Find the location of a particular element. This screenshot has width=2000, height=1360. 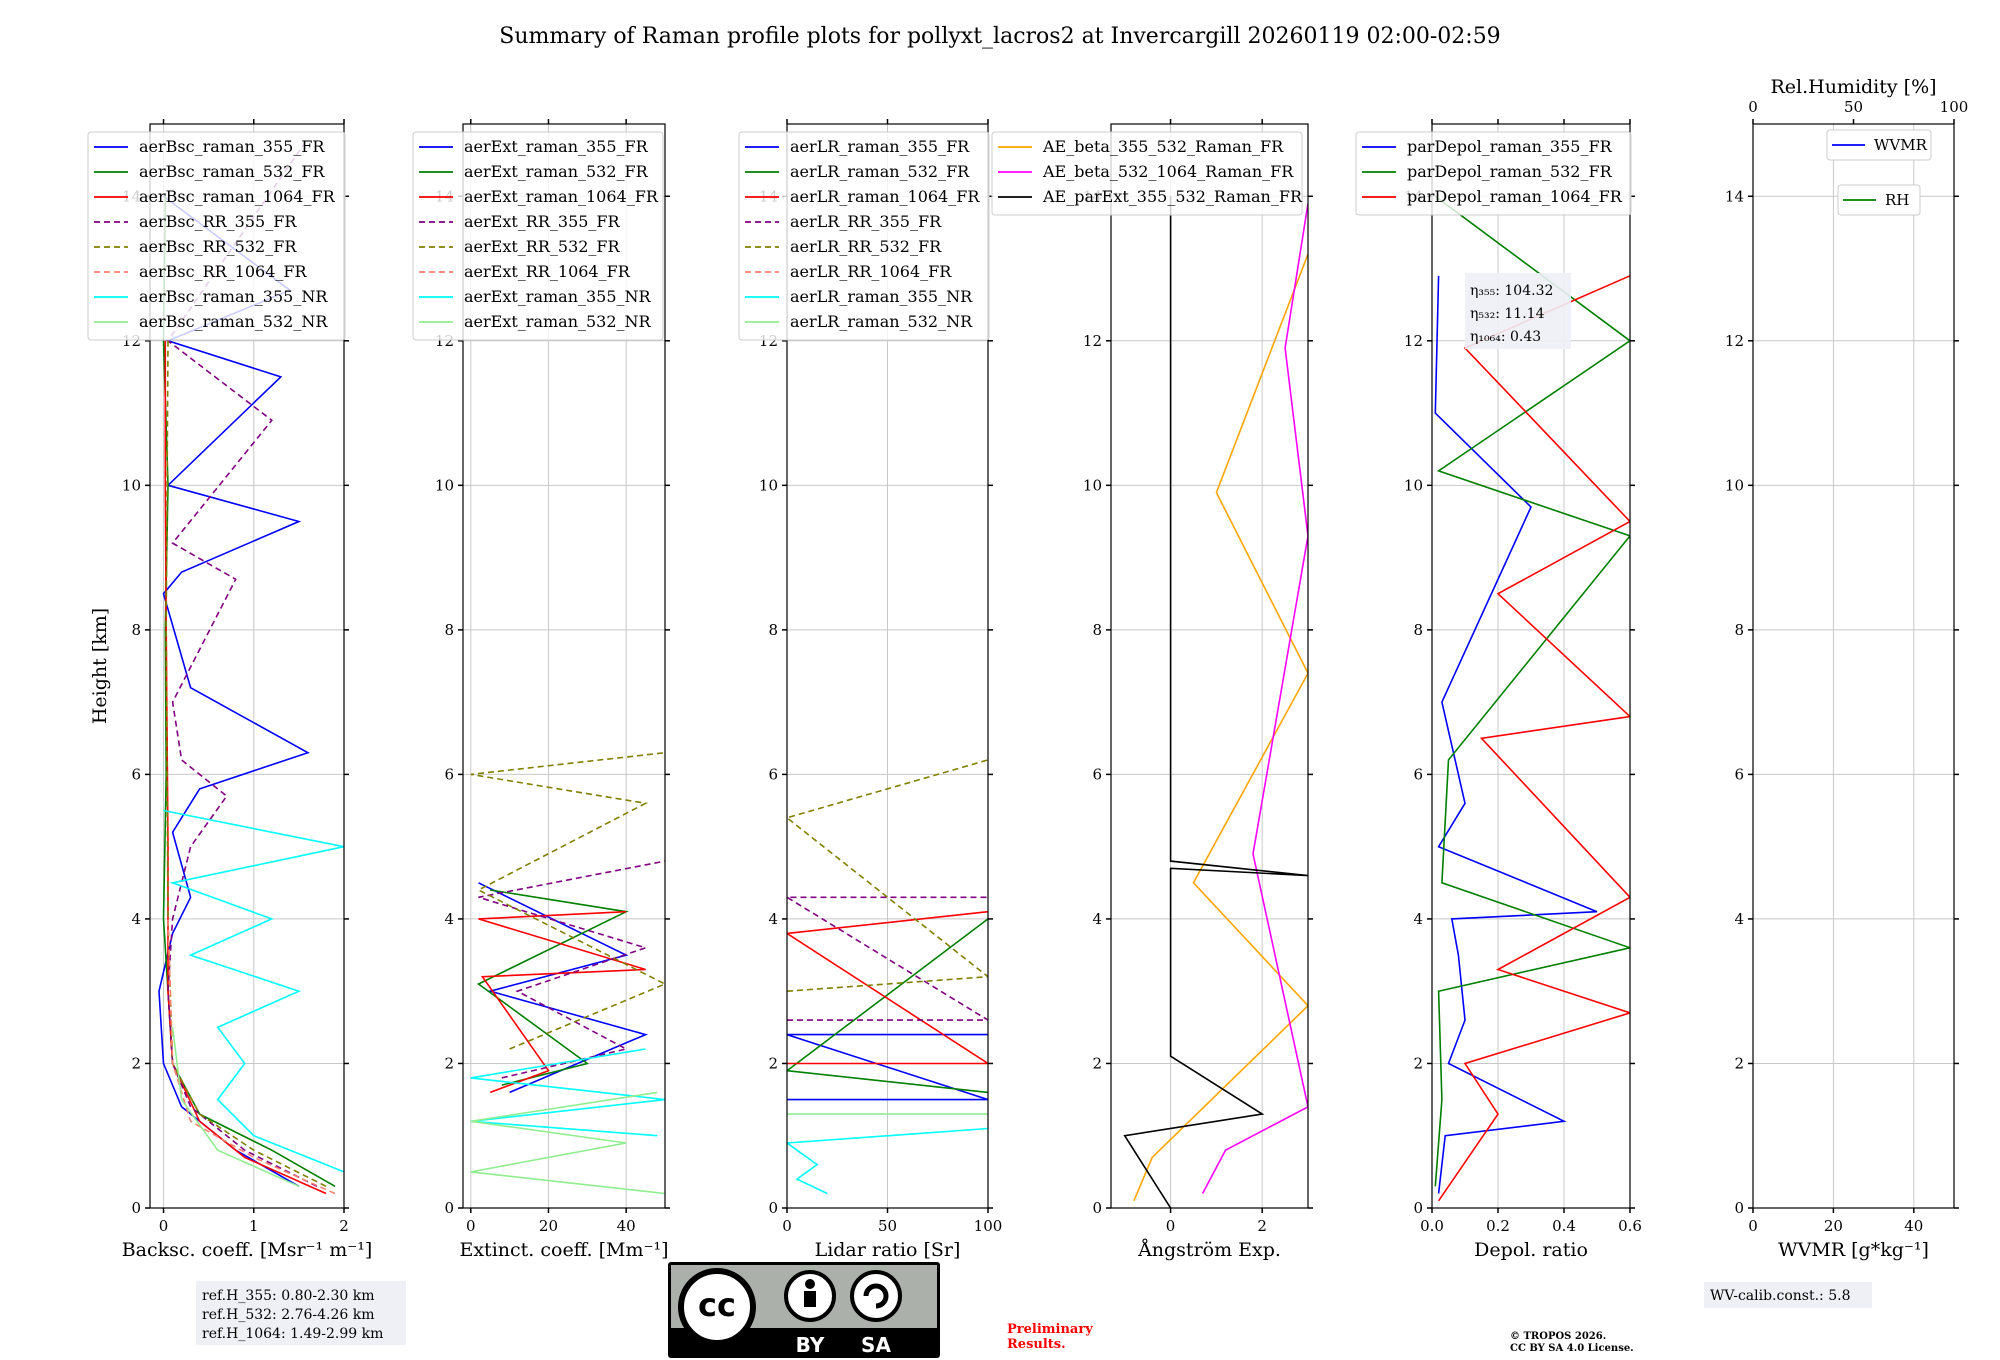

x-axis-label: Extinct. coeff. [Mm⁻¹] is located at coordinates (563, 1250).